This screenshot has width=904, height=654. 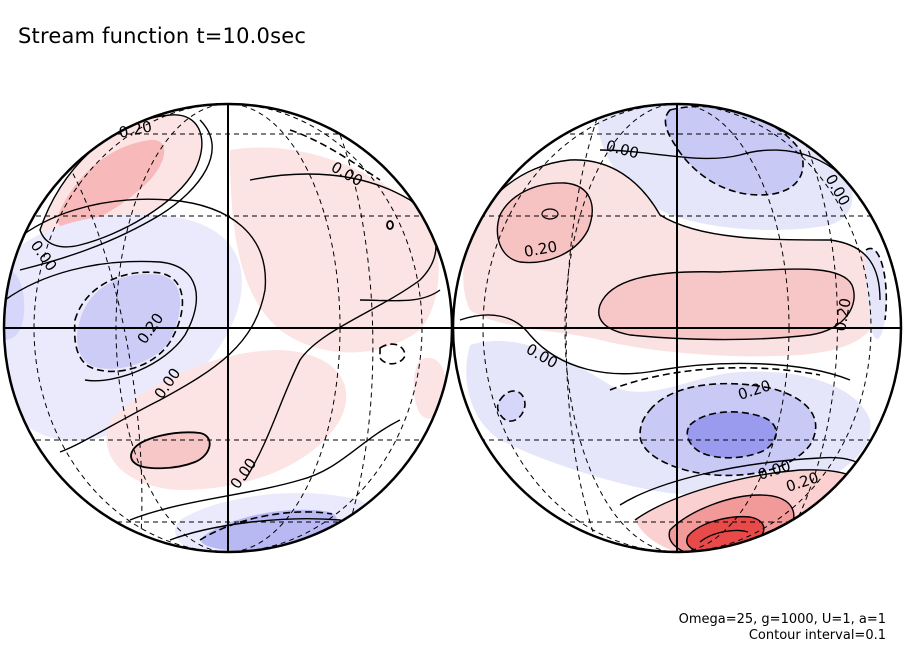 What do you see at coordinates (170, 450) in the screenshot?
I see `left-positive-region-3-core` at bounding box center [170, 450].